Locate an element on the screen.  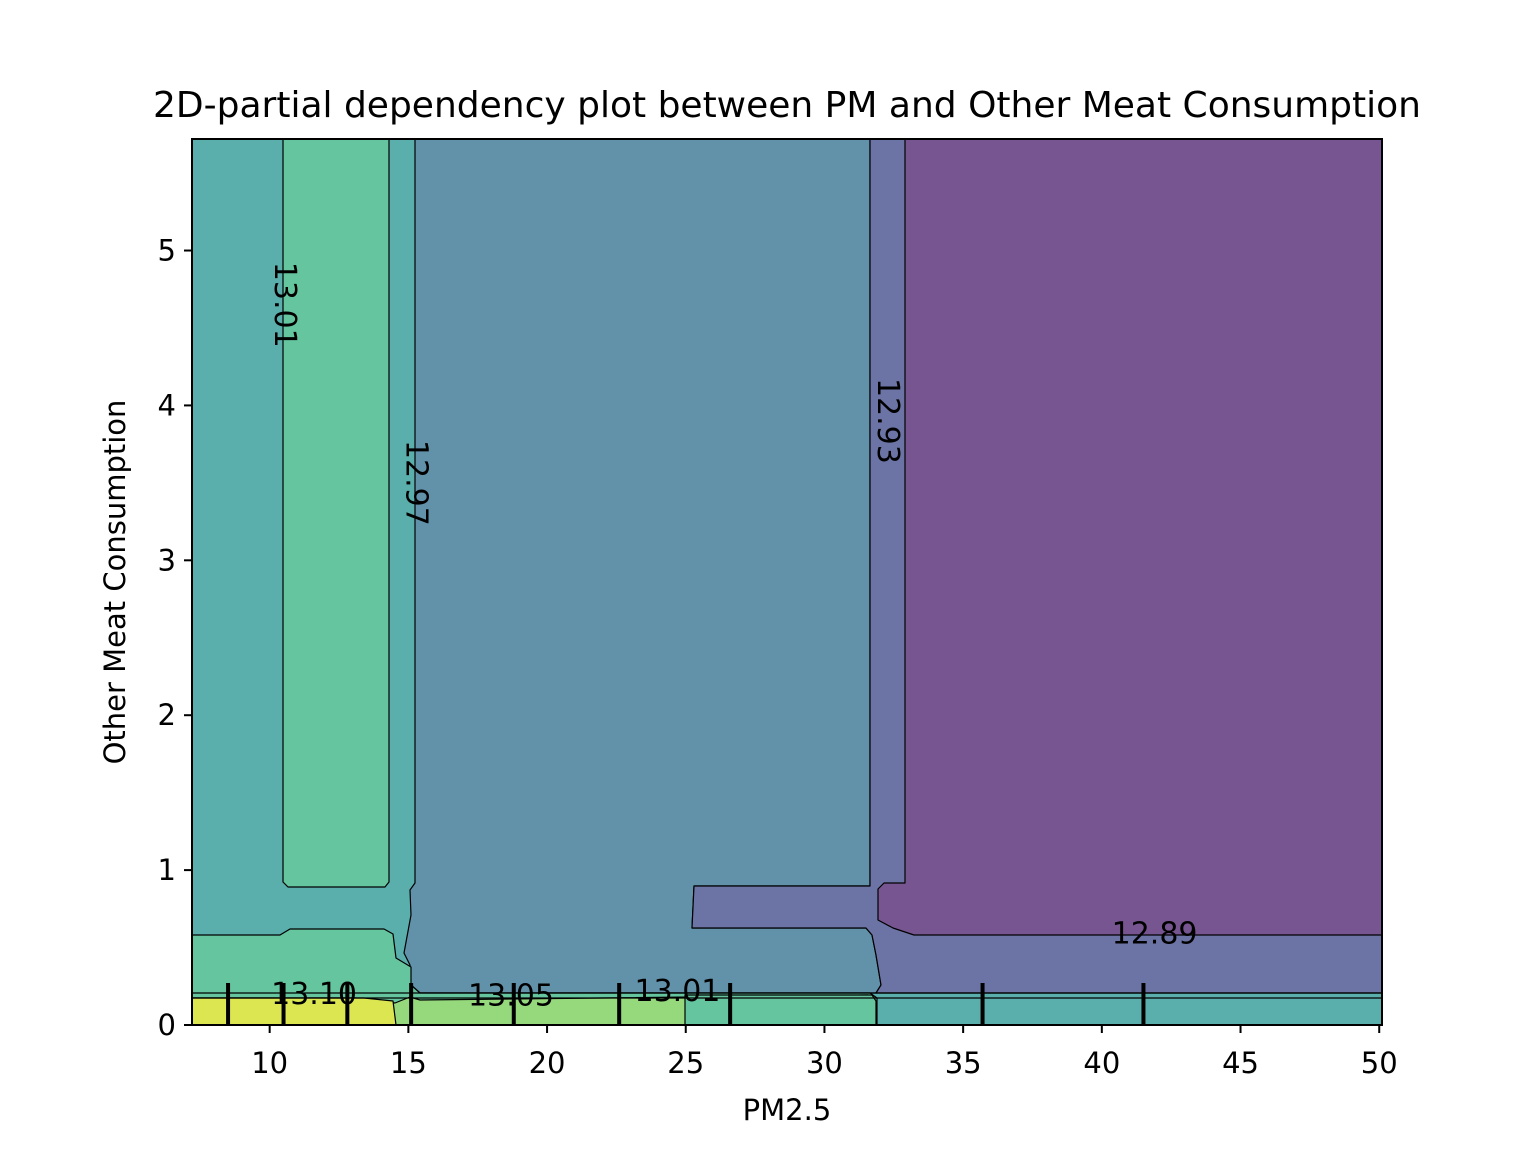
contour-label-text: 13.05 is located at coordinates (511, 996).